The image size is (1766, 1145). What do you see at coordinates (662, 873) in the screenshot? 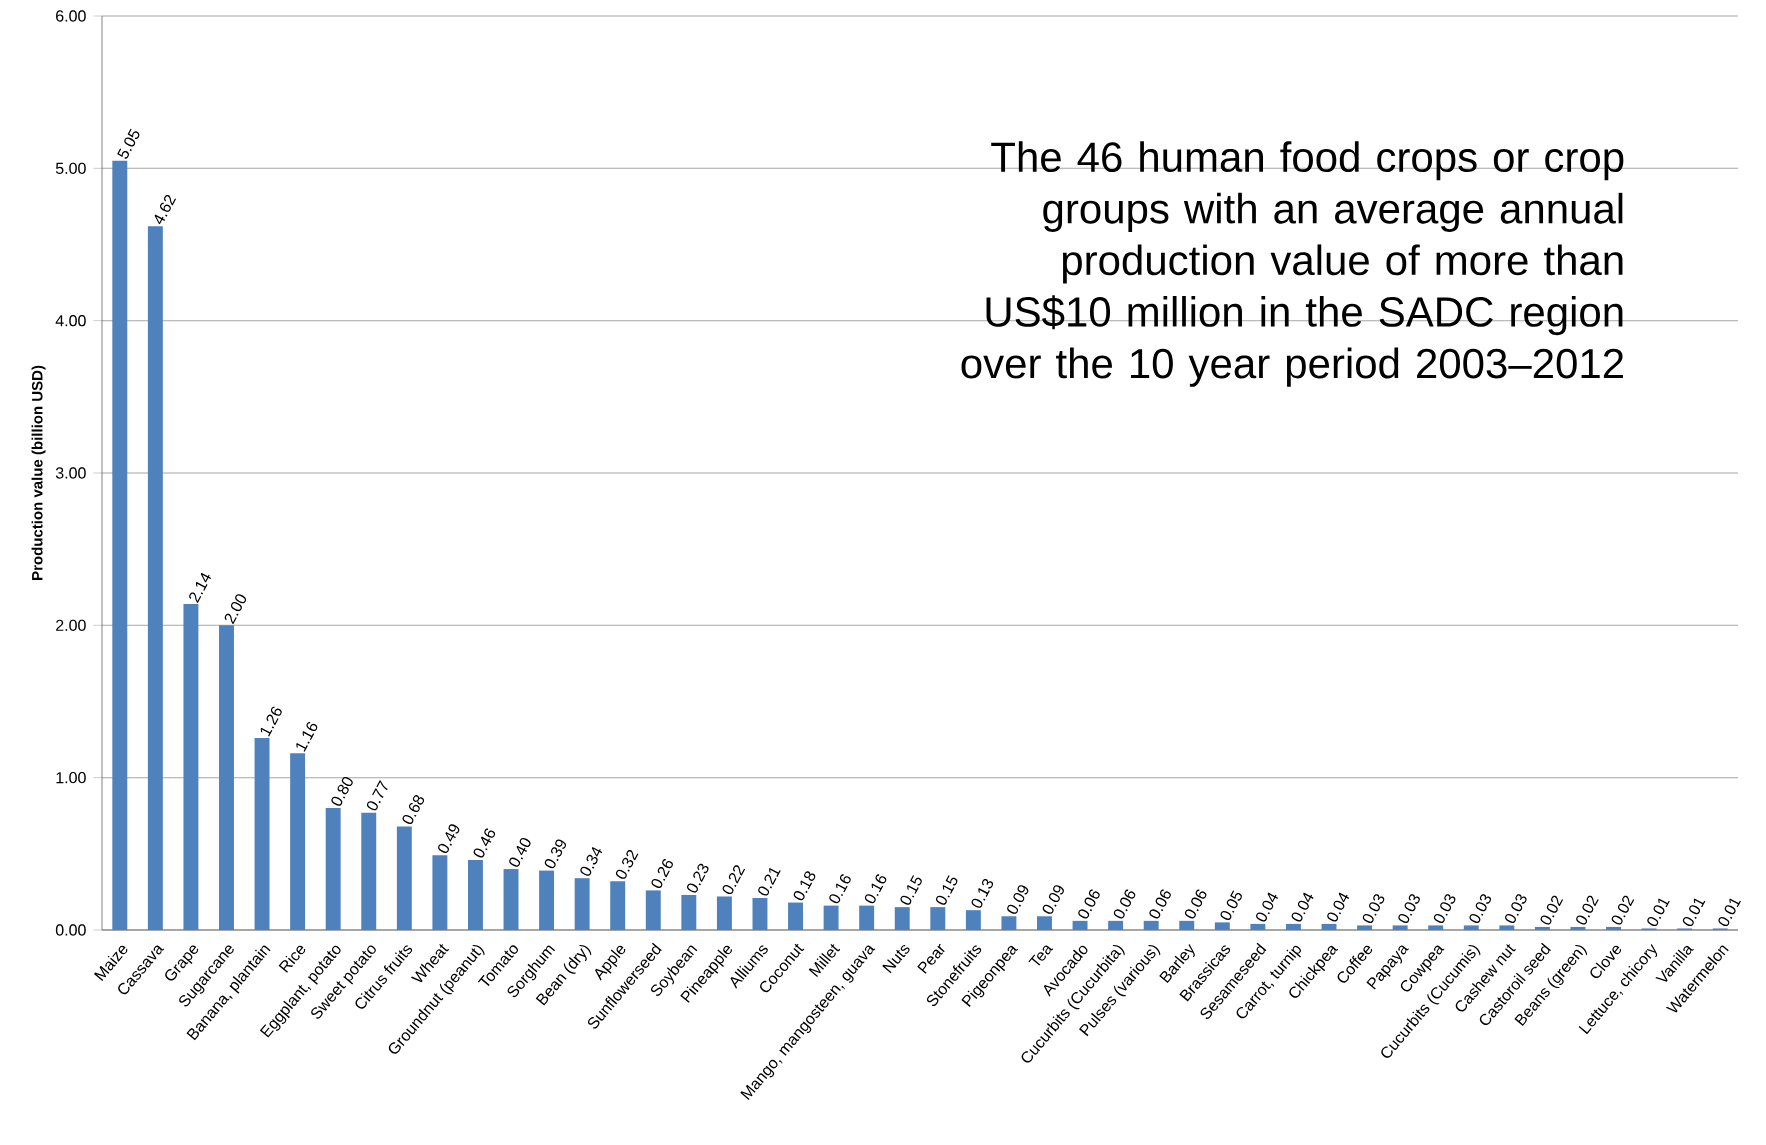
I see `data-label: 0.26` at bounding box center [662, 873].